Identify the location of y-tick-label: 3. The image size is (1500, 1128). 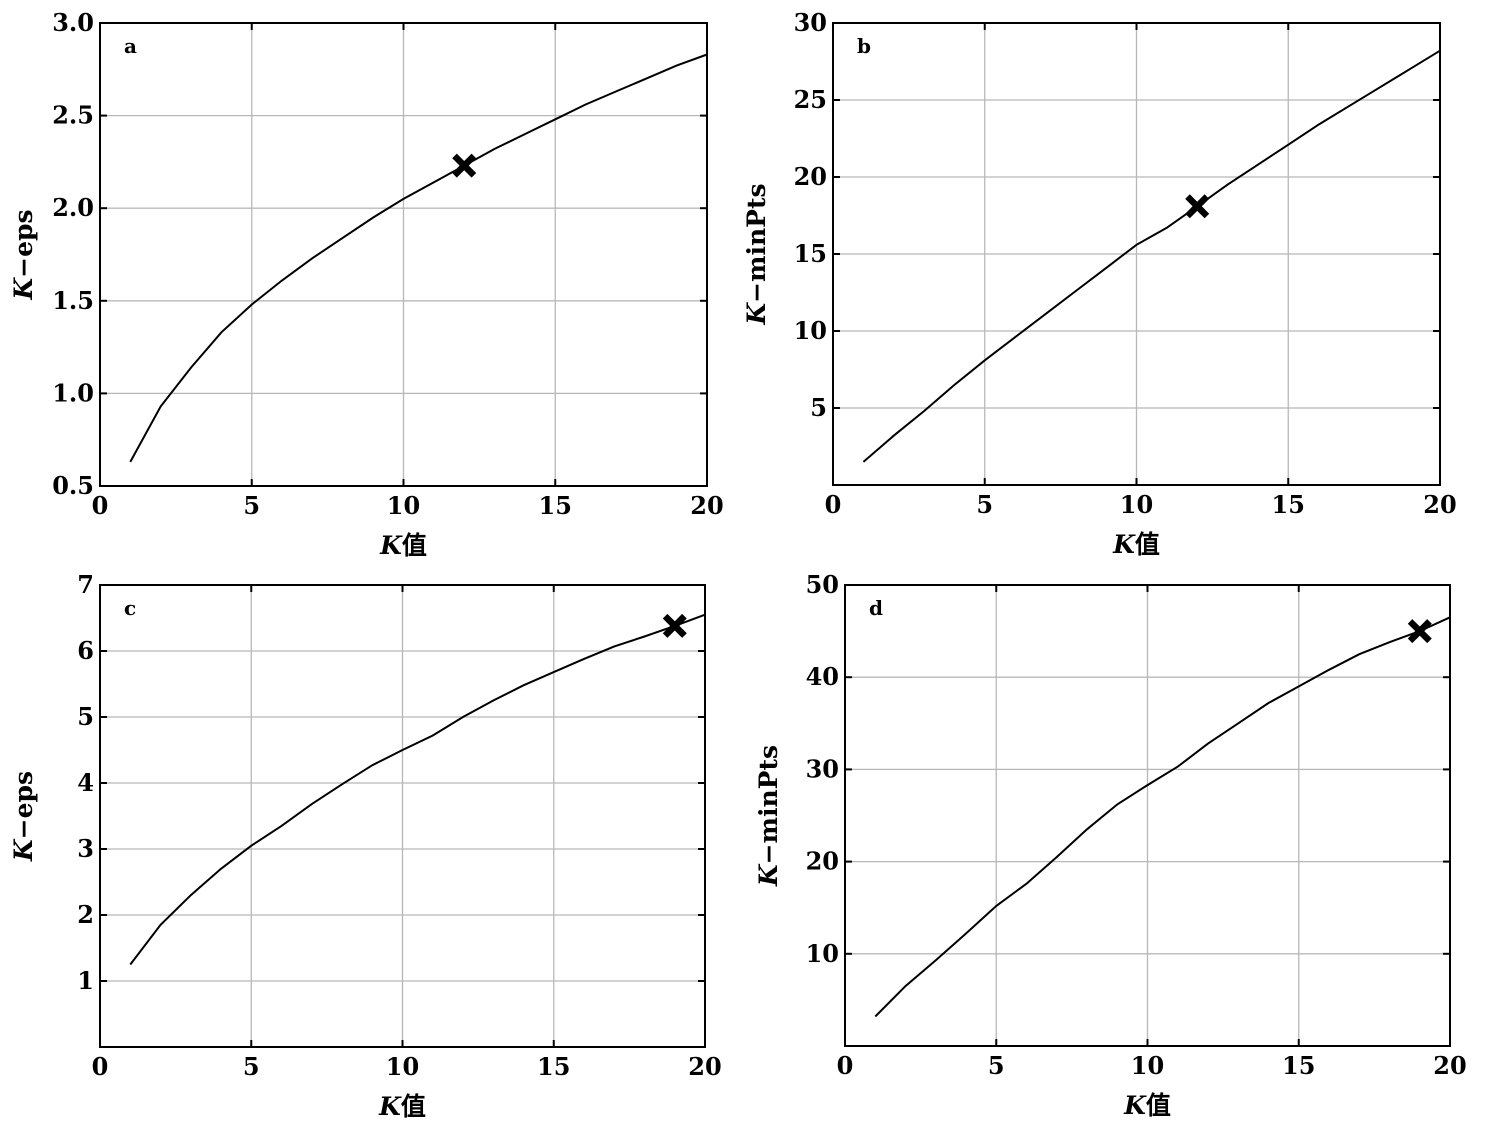
(85, 848).